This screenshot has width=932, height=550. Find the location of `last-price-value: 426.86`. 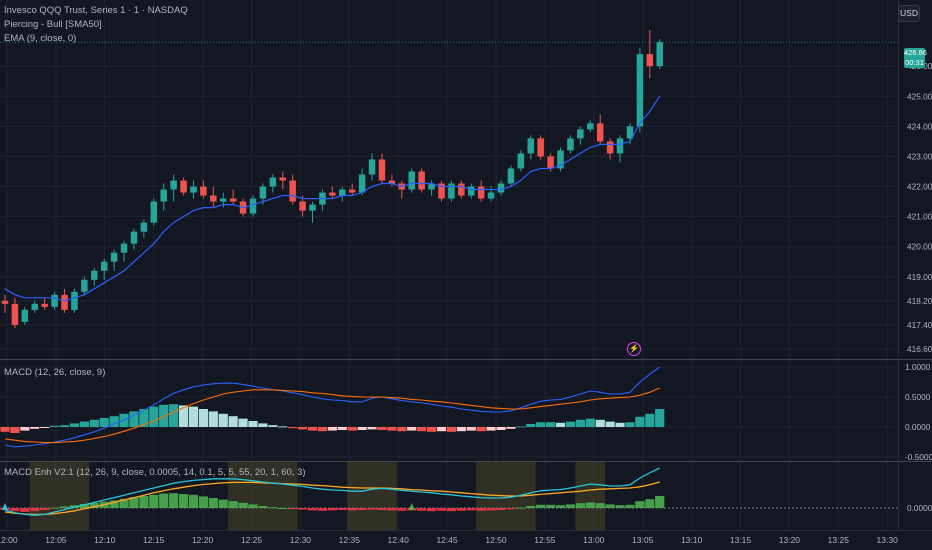

last-price-value: 426.86 is located at coordinates (915, 52).